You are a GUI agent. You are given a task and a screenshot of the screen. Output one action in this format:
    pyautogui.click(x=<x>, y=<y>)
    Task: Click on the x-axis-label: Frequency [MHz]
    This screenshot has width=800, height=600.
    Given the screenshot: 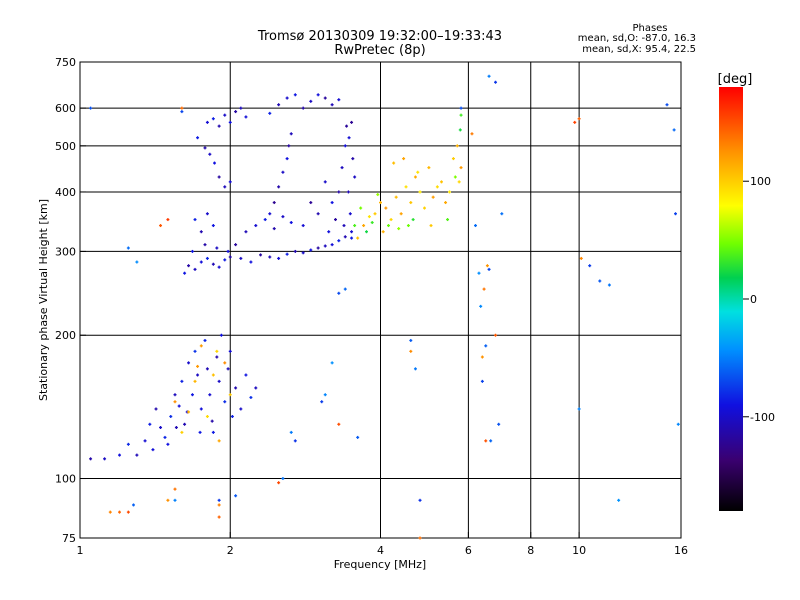 What is the action you would take?
    pyautogui.click(x=380, y=564)
    